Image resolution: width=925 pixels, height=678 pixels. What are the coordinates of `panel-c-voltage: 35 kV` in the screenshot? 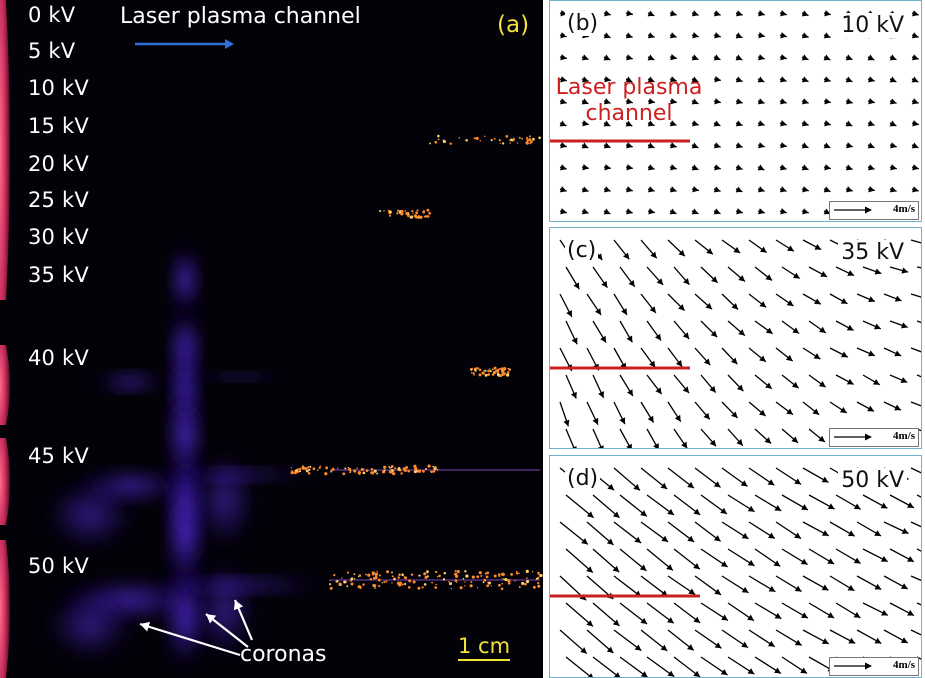 It's located at (872, 252).